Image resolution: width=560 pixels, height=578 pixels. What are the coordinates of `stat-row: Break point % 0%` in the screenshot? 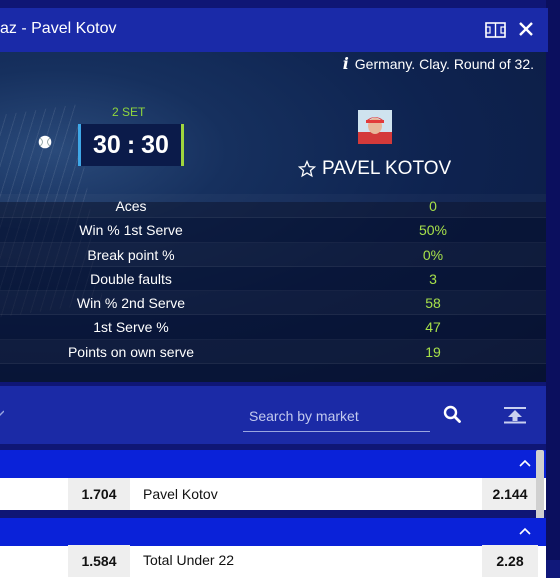 It's located at (273, 255).